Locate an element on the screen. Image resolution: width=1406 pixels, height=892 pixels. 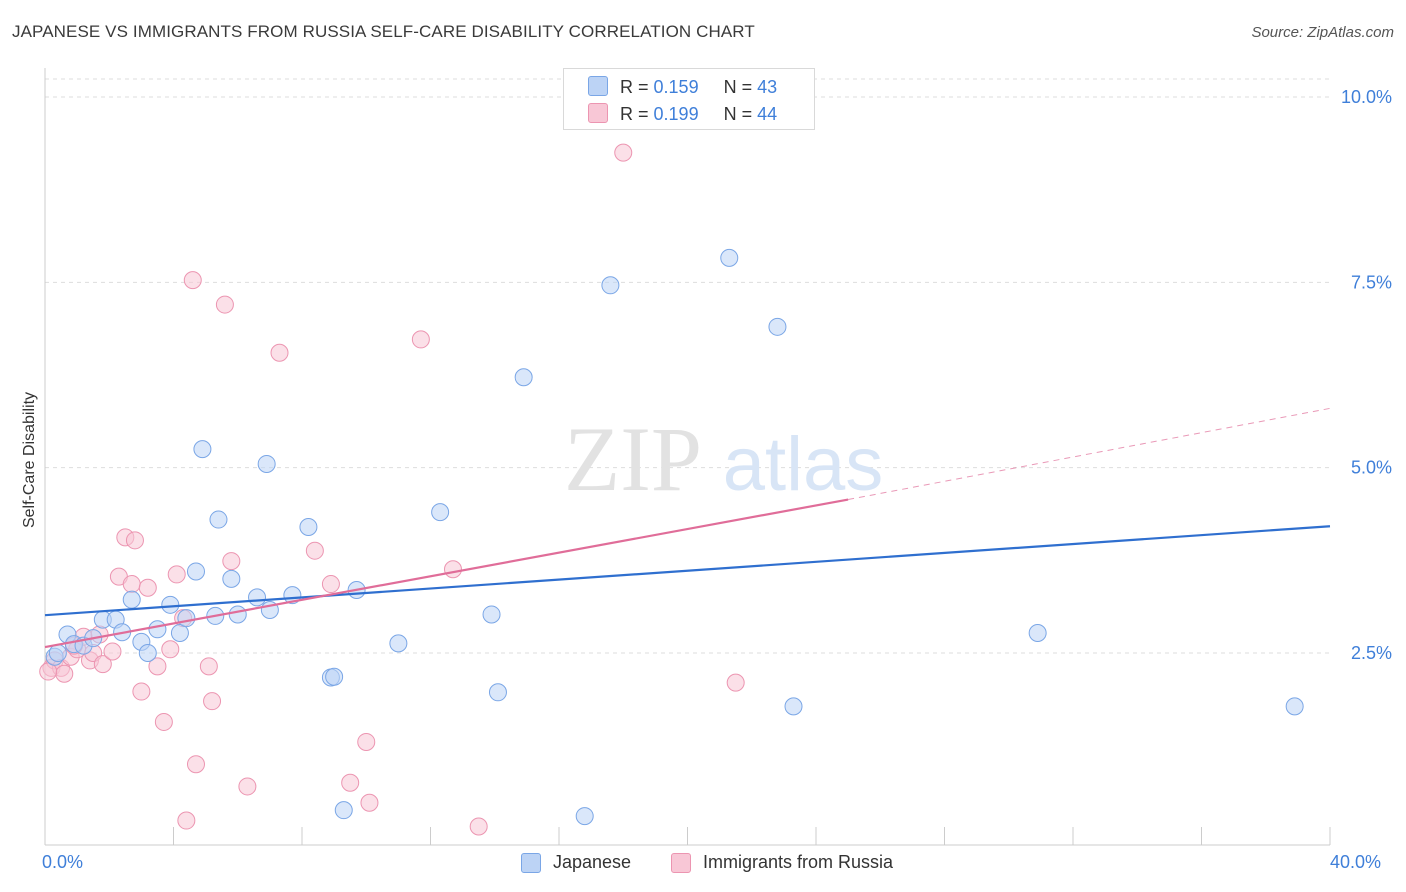
y-tick-labels: 2.5% 5.0% 7.5% 10.0% is located at coordinates (1366, 375).